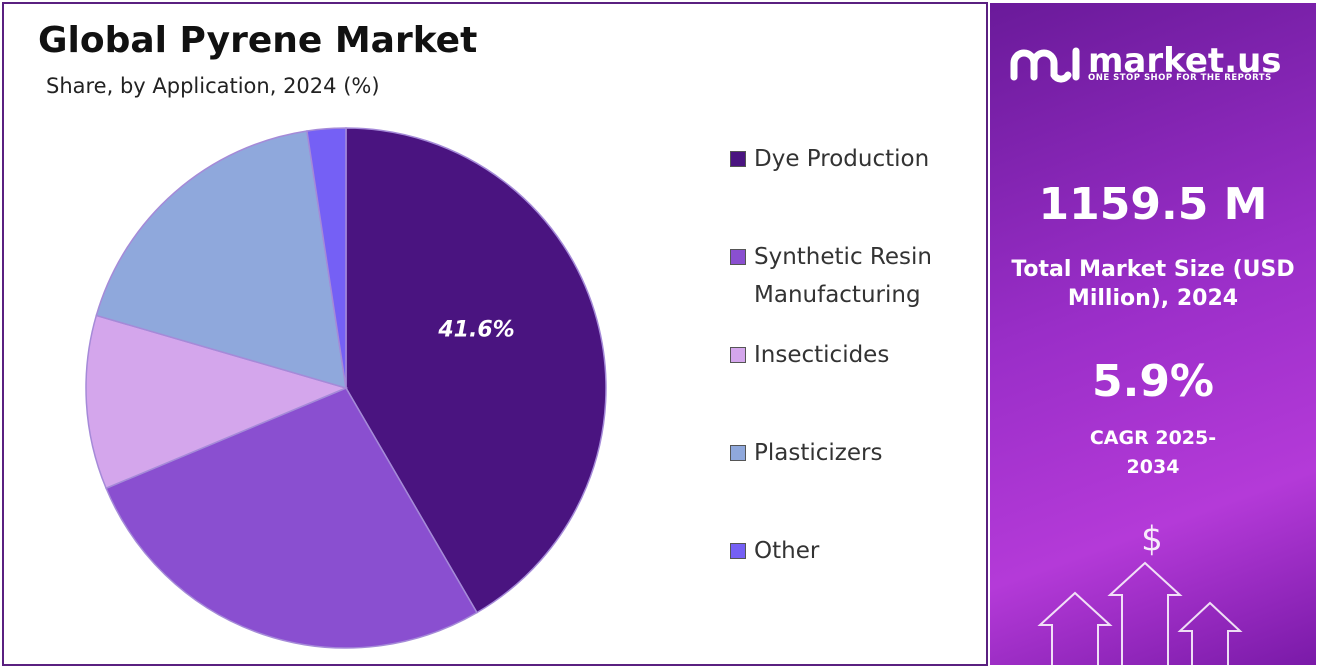 This screenshot has width=1318, height=668. What do you see at coordinates (845, 551) in the screenshot?
I see `legend-item: Other` at bounding box center [845, 551].